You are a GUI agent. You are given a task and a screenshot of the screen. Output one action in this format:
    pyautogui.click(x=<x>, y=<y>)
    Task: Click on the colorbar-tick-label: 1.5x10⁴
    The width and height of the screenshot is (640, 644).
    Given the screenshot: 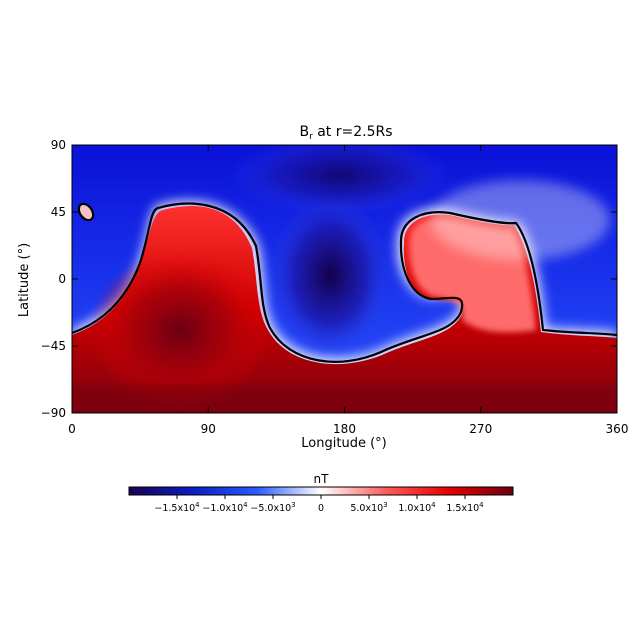 What is the action you would take?
    pyautogui.click(x=465, y=507)
    